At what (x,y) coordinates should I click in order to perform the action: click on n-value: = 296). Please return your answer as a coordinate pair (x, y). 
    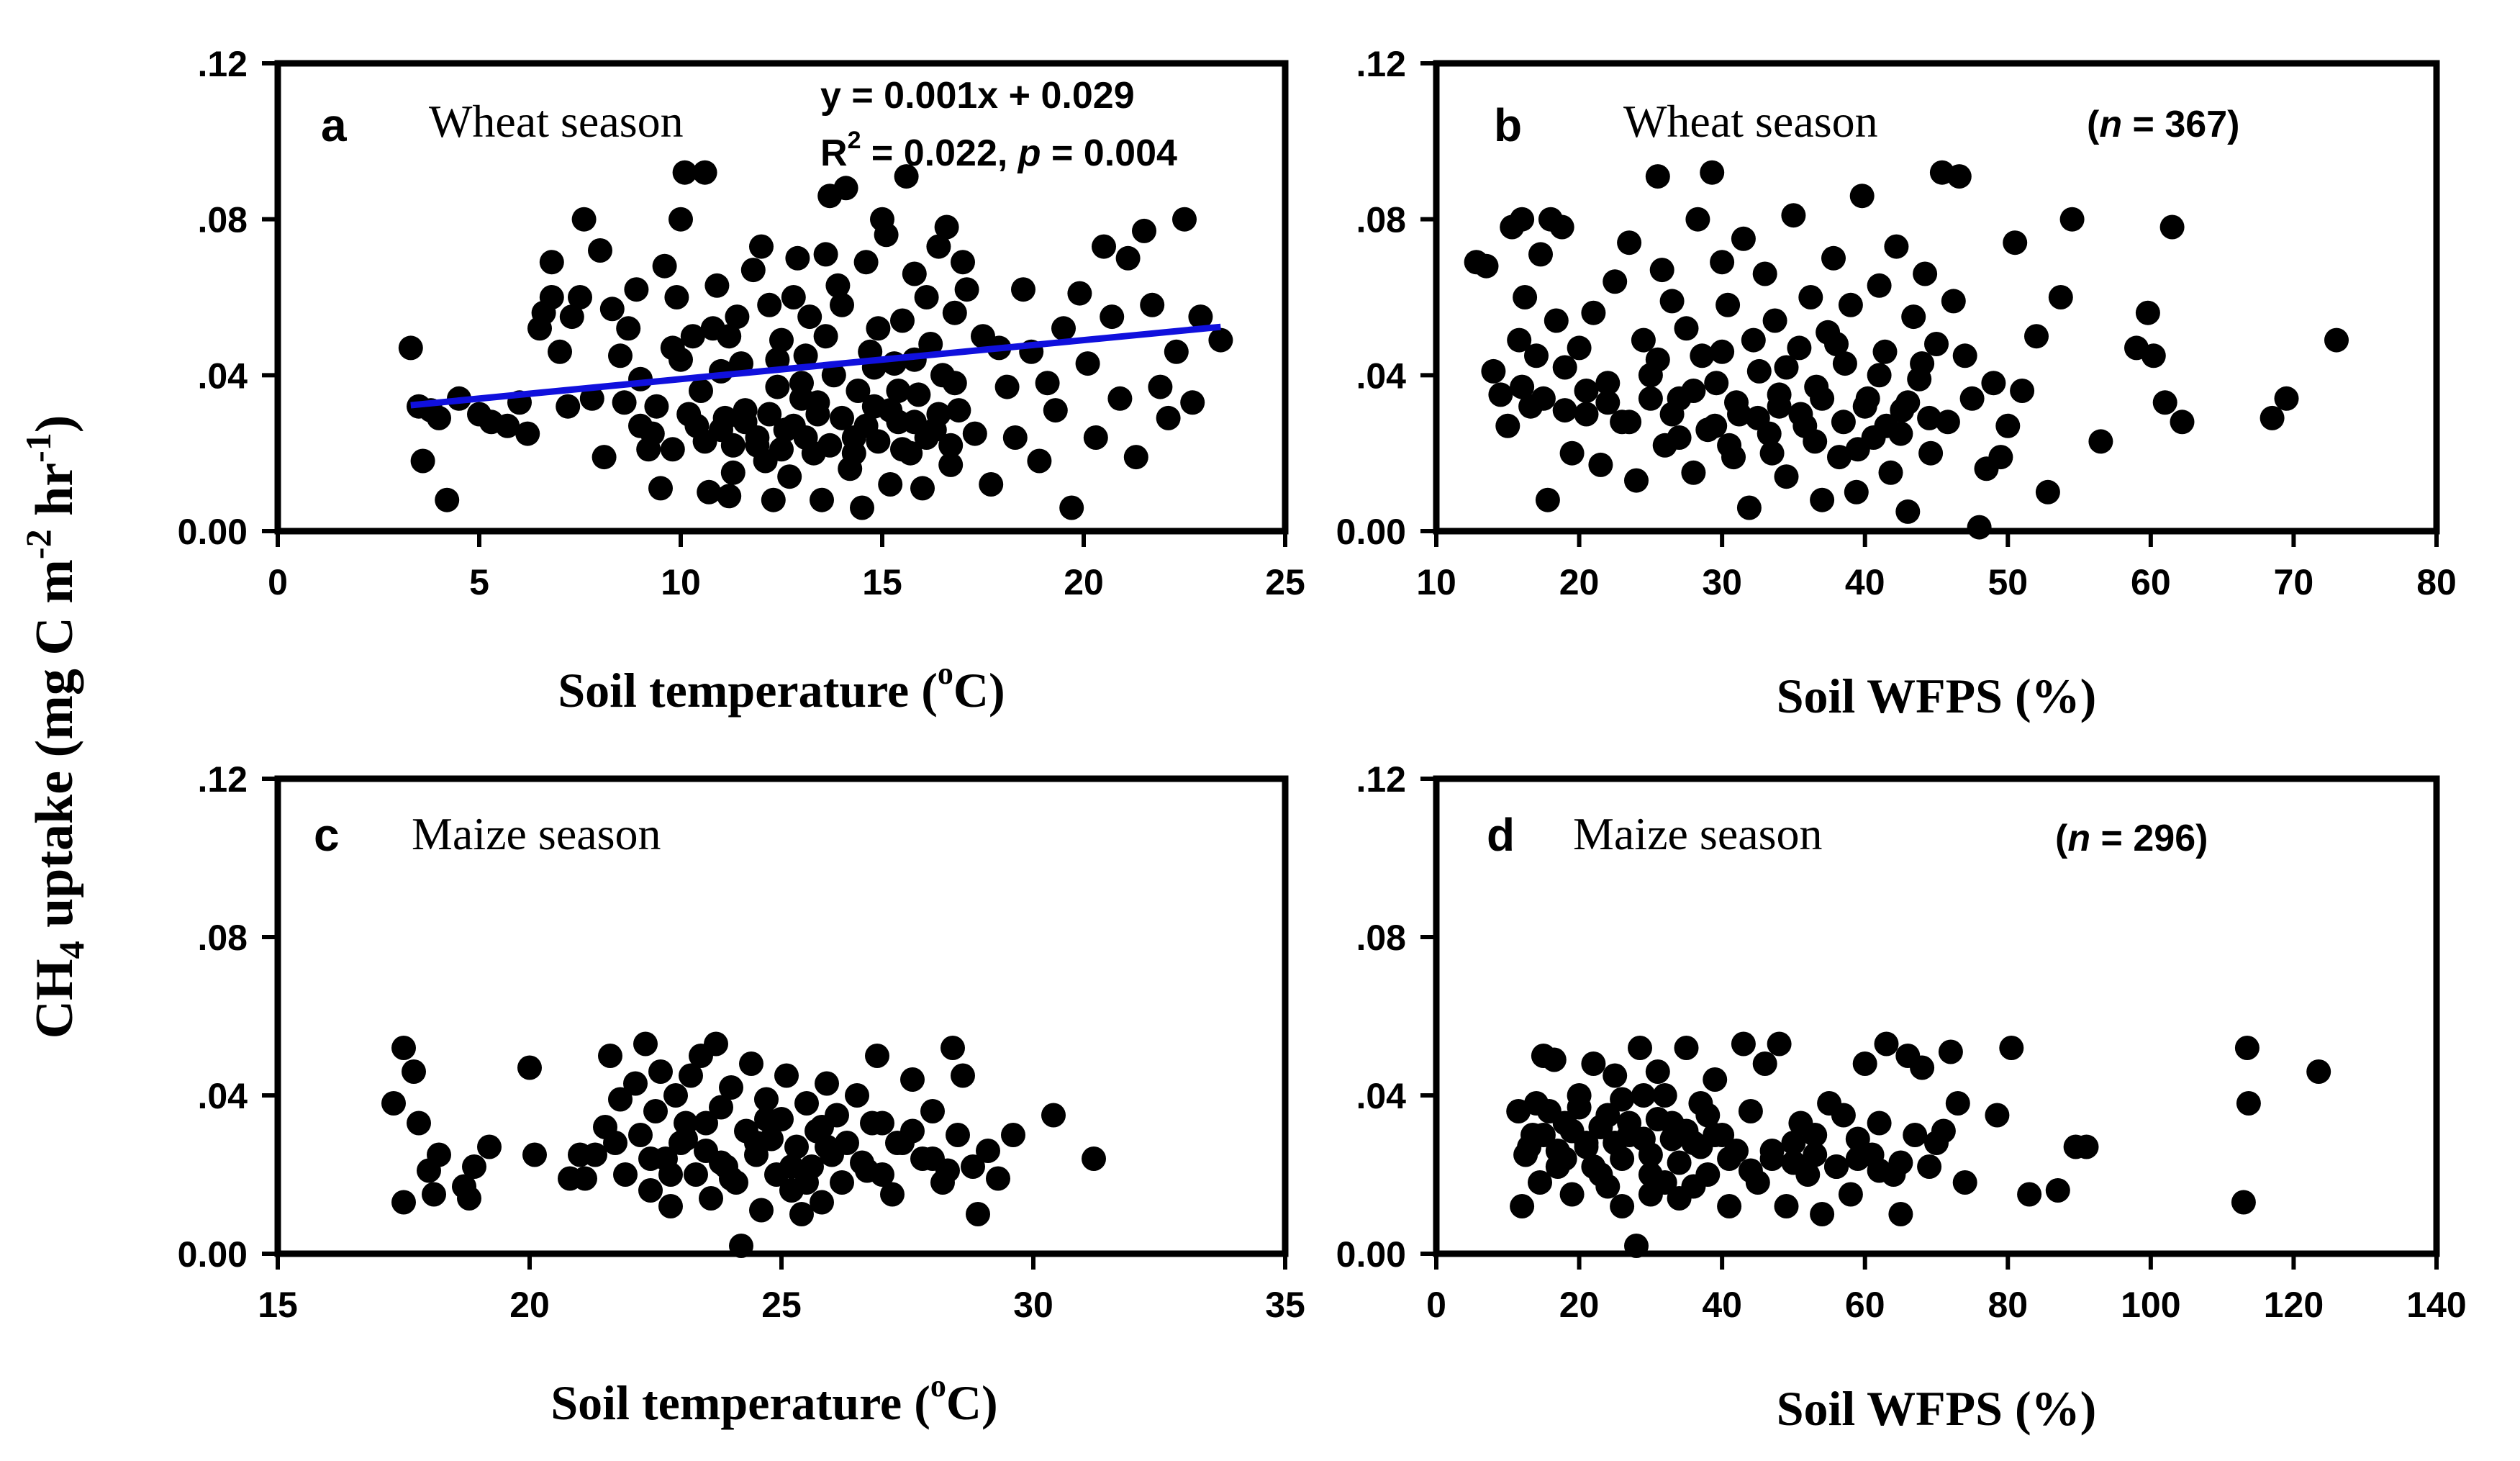
    Looking at the image, I should click on (2149, 838).